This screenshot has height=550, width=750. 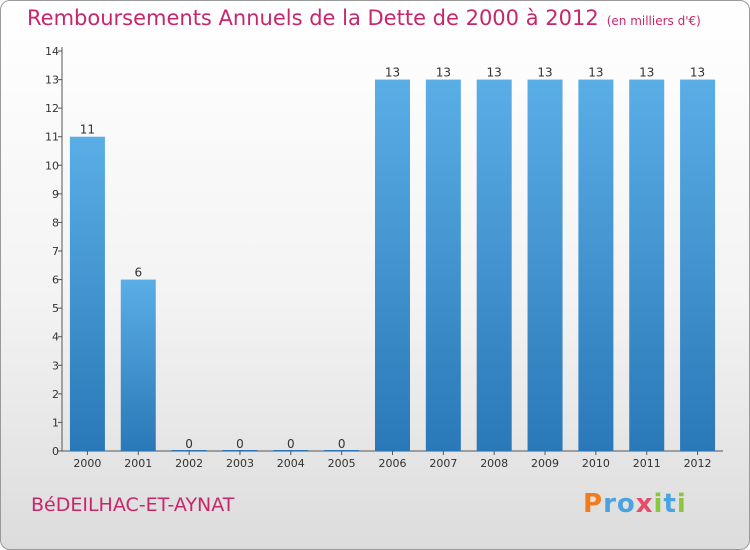 I want to click on data-label-2009: 13, so click(x=544, y=73).